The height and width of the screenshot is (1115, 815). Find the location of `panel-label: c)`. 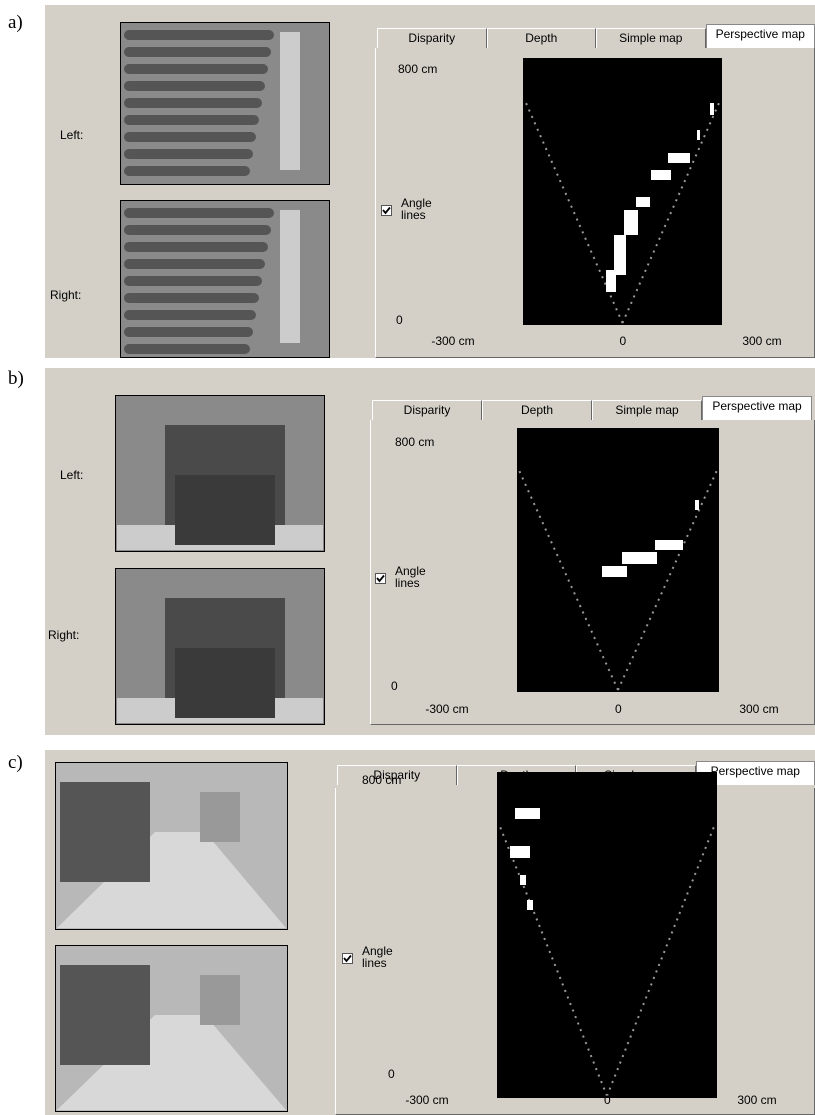

panel-label: c) is located at coordinates (15, 762).